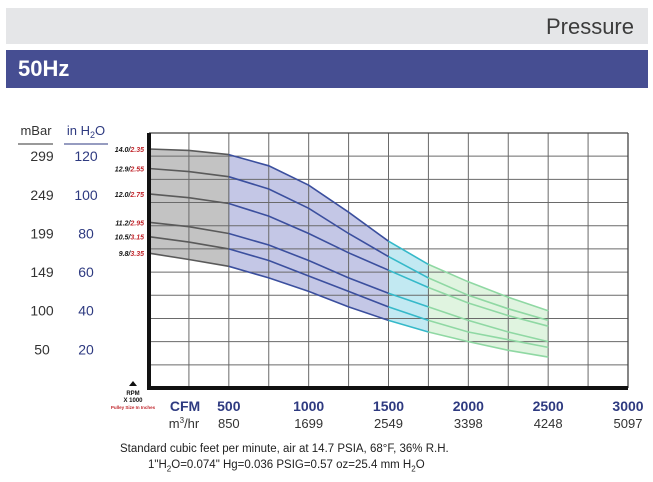 Image resolution: width=653 pixels, height=482 pixels. What do you see at coordinates (408, 279) in the screenshot?
I see `curve-12.0-cyan` at bounding box center [408, 279].